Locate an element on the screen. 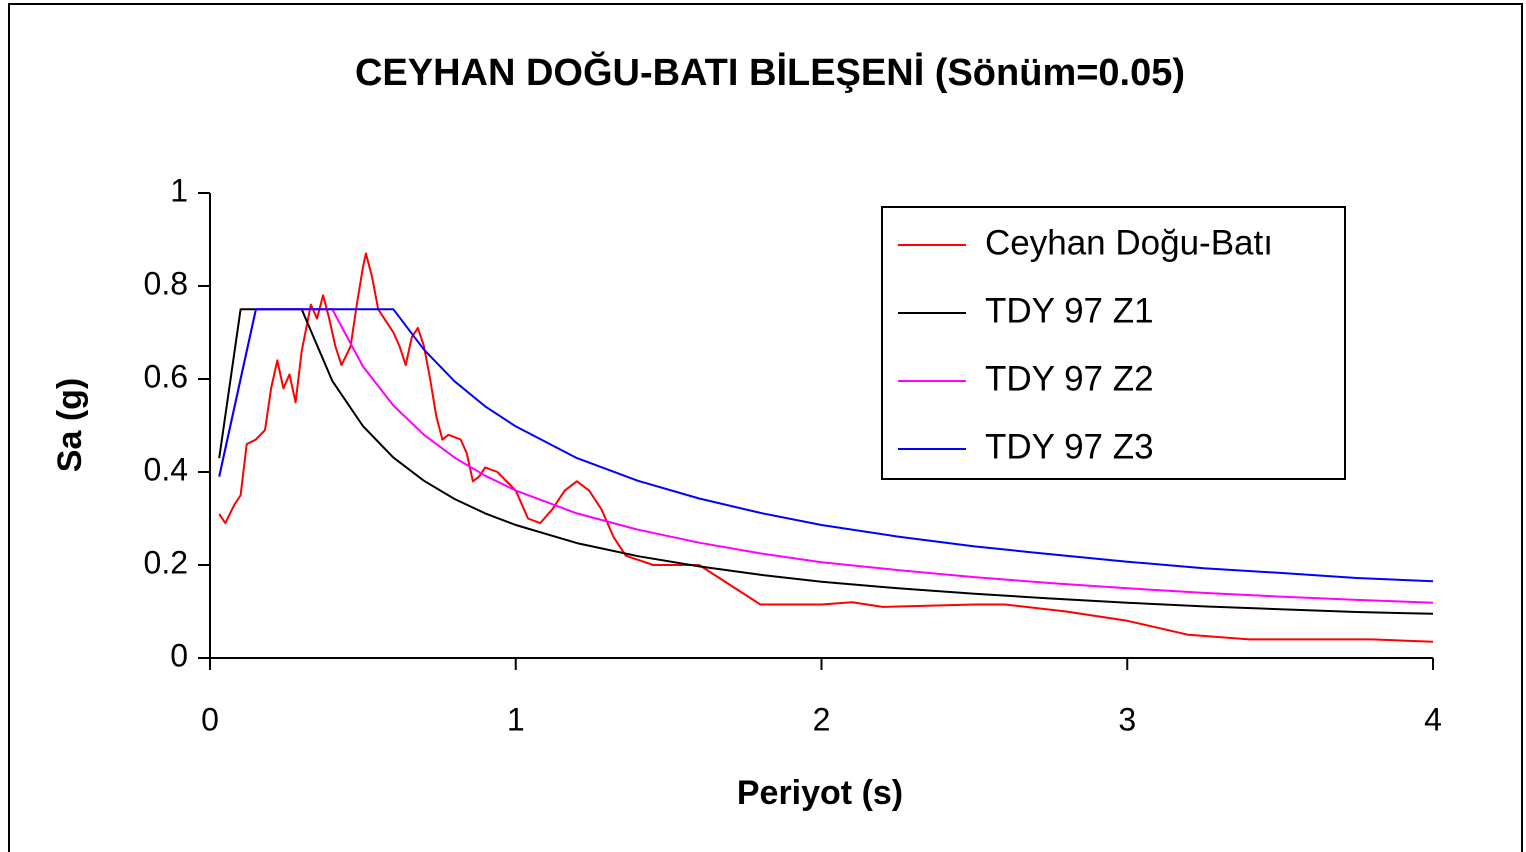 The height and width of the screenshot is (852, 1526). y-tick-label: 0 is located at coordinates (179, 655).